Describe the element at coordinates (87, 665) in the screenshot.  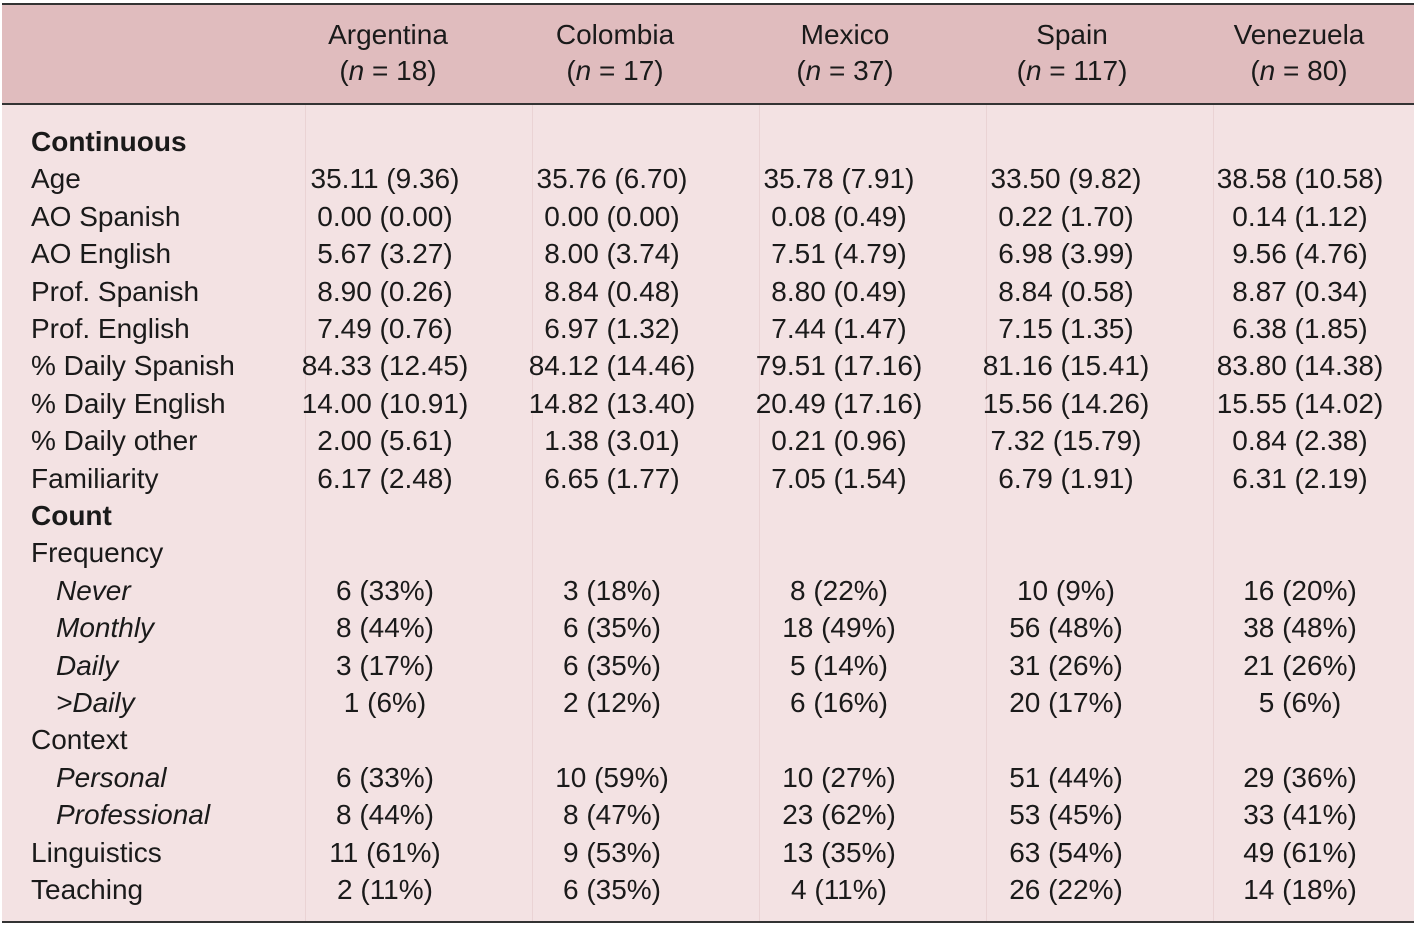
I see `row-label: Daily` at that location.